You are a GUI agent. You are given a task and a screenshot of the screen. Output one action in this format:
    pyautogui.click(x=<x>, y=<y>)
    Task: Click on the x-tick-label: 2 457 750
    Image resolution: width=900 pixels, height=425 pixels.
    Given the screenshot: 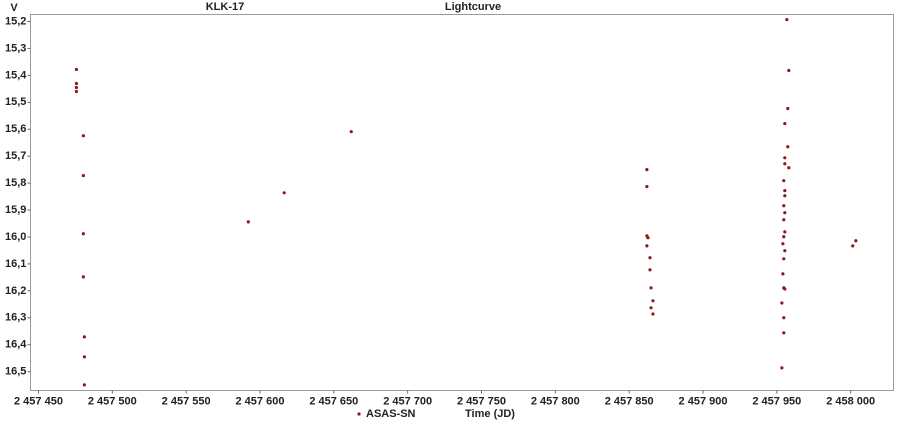 What is the action you would take?
    pyautogui.click(x=481, y=401)
    